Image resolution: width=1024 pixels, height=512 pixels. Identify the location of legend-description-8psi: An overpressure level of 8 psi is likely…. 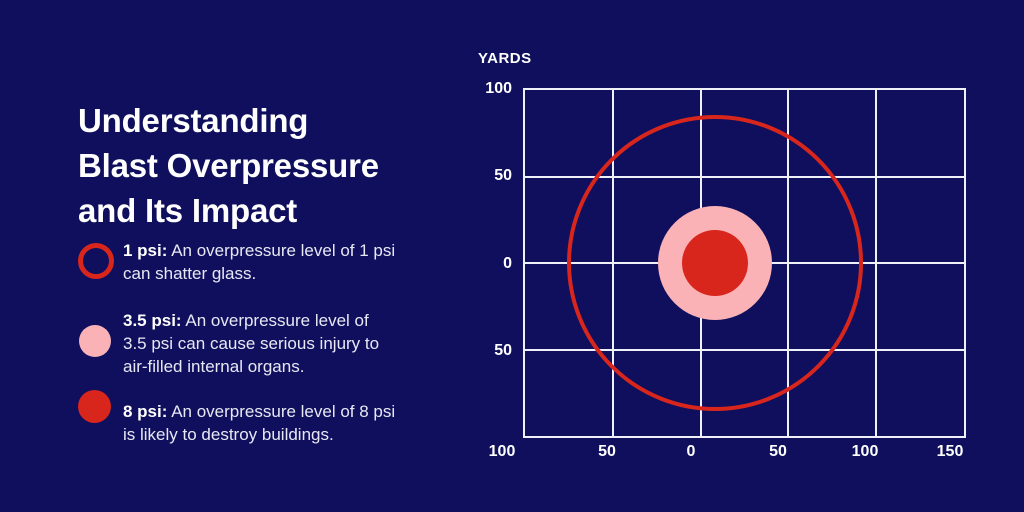
(259, 423).